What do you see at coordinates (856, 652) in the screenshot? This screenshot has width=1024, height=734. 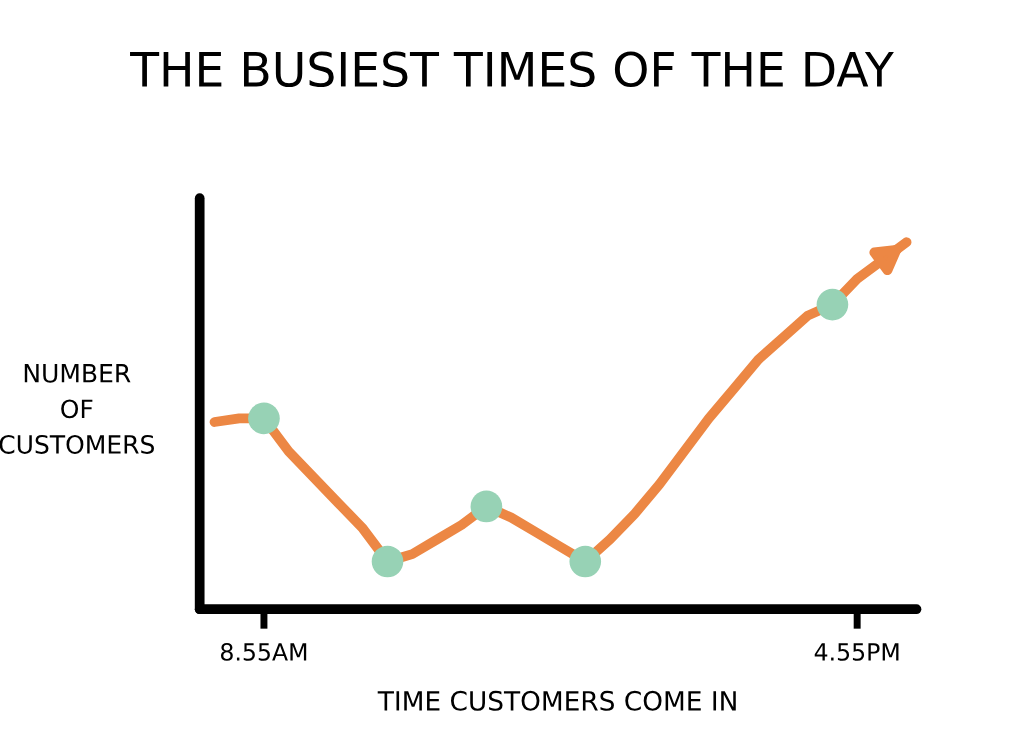 I see `x-tick-label: 4.55PM` at bounding box center [856, 652].